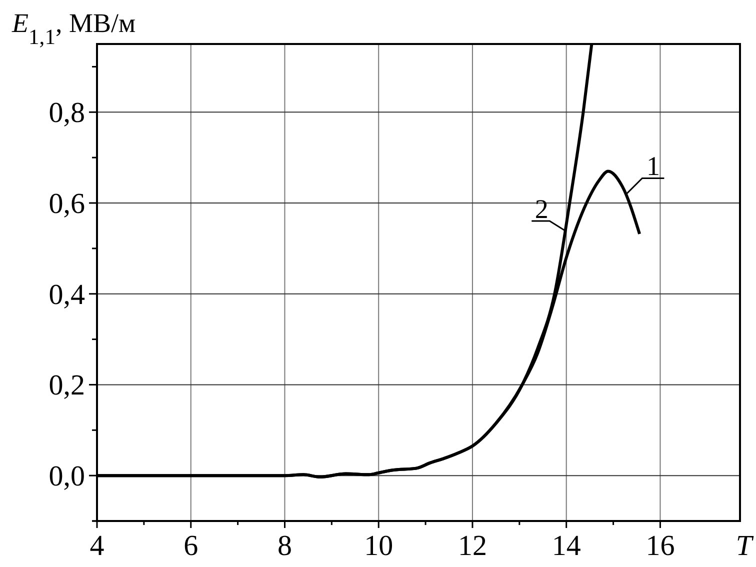 This screenshot has width=756, height=567. What do you see at coordinates (66, 204) in the screenshot?
I see `y-tick-label: 0,6` at bounding box center [66, 204].